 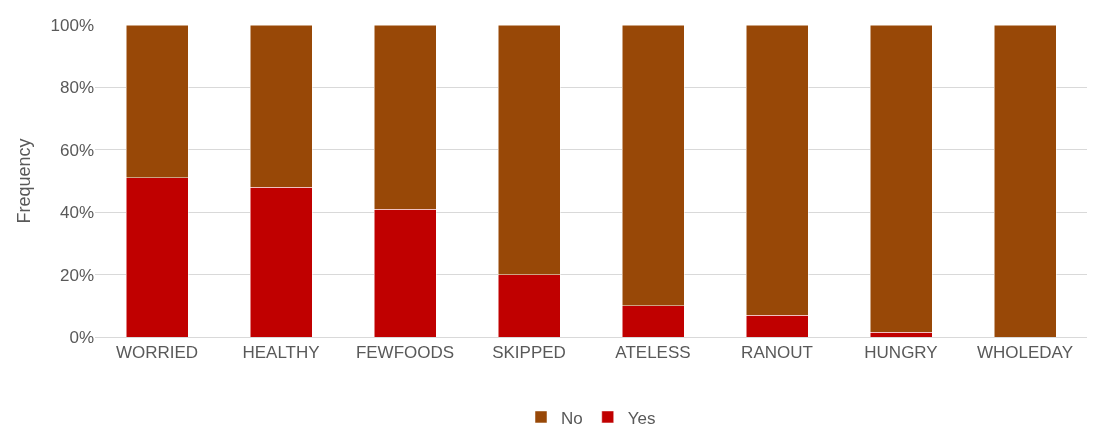 I want to click on y-axis-title: Frequency, so click(x=23, y=181).